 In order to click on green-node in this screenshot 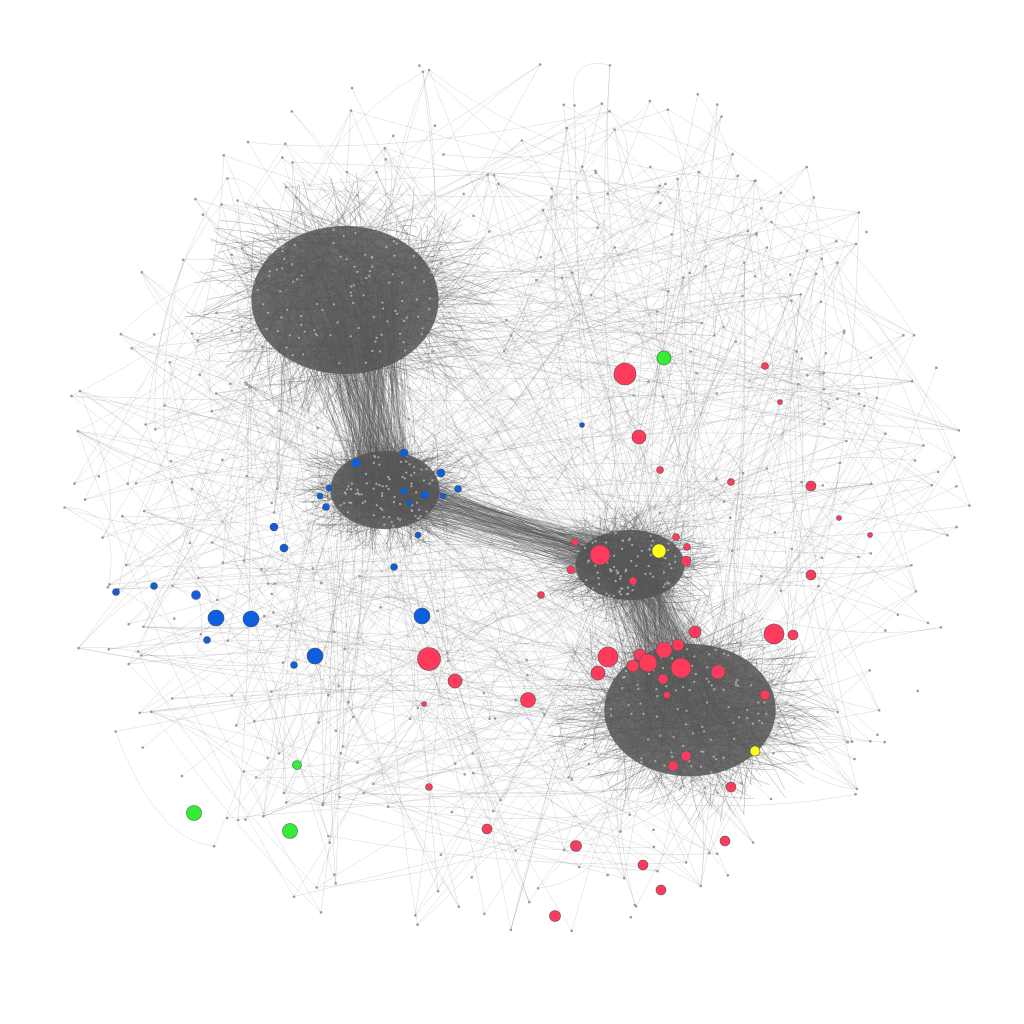, I will do `click(290, 831)`.